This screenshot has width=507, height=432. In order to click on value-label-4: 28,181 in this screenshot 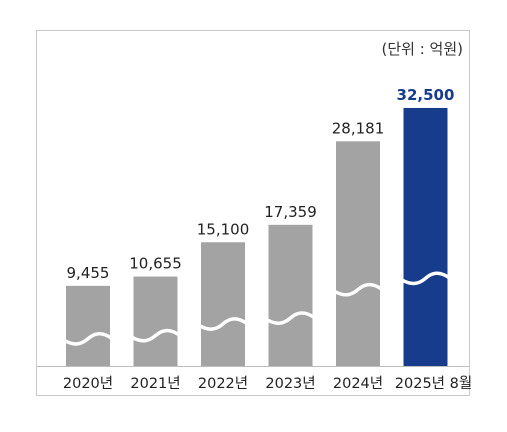, I will do `click(358, 128)`.